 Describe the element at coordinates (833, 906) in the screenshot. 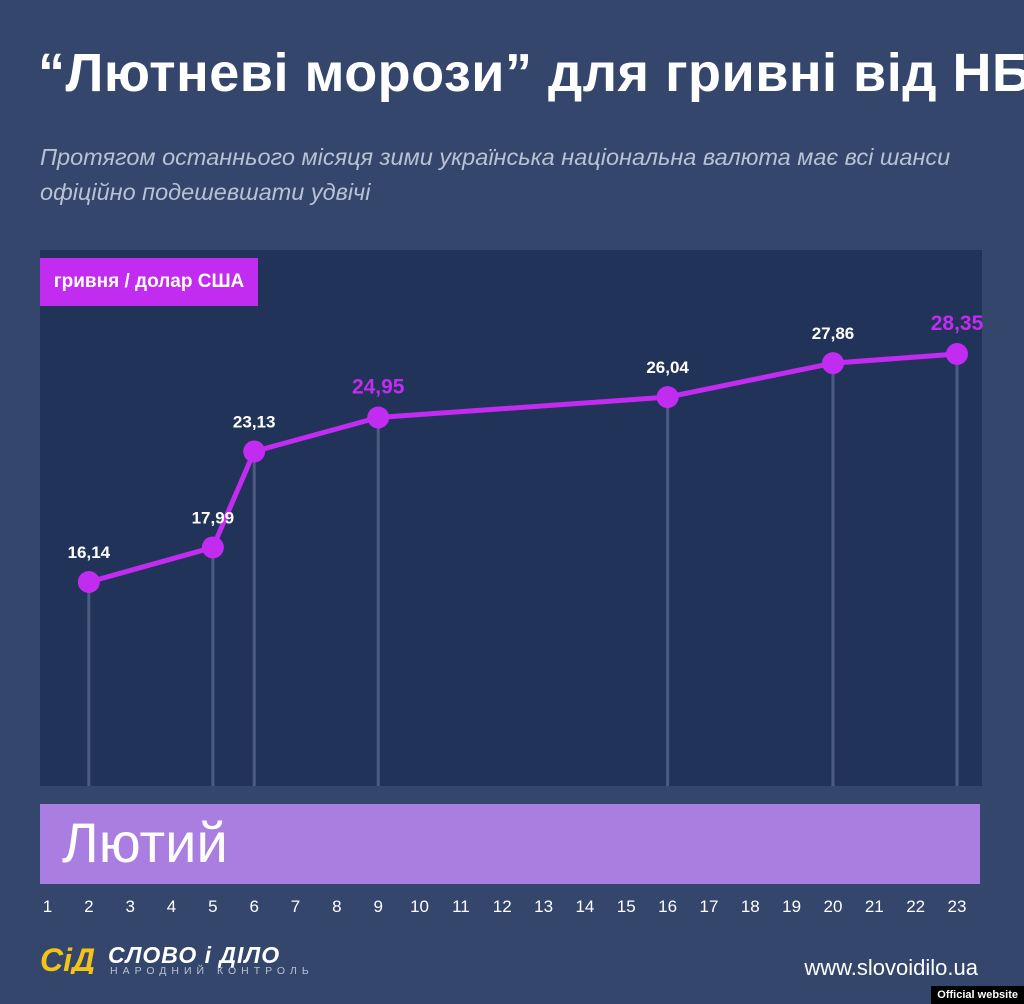

I see `x-tick-label: 20` at that location.